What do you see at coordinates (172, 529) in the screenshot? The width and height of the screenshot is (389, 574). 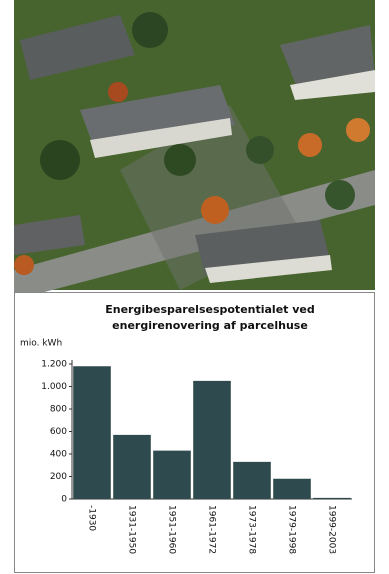 I see `x-tick-label: 1951-1960` at bounding box center [172, 529].